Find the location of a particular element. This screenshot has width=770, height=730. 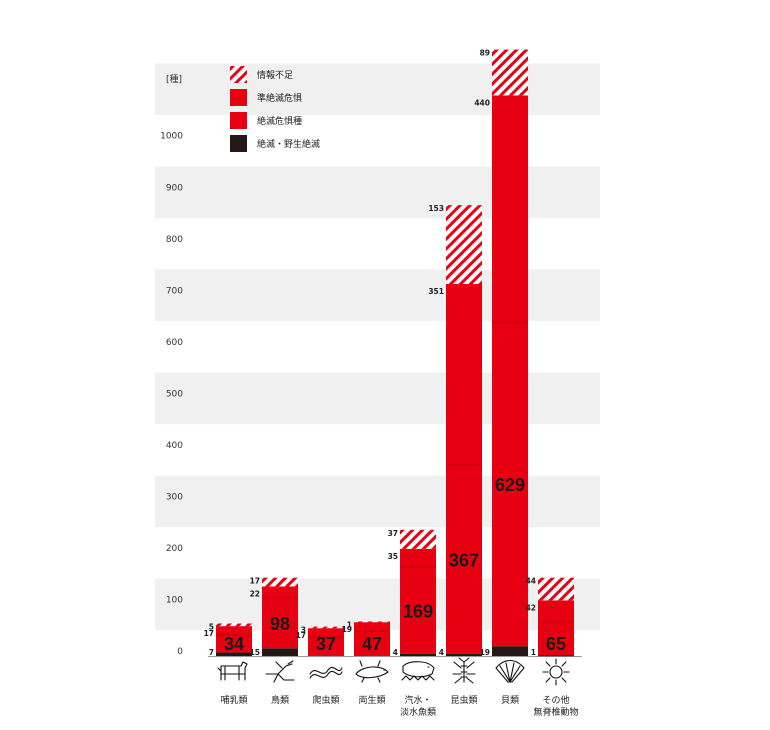

amphibian-icon is located at coordinates (372, 671).